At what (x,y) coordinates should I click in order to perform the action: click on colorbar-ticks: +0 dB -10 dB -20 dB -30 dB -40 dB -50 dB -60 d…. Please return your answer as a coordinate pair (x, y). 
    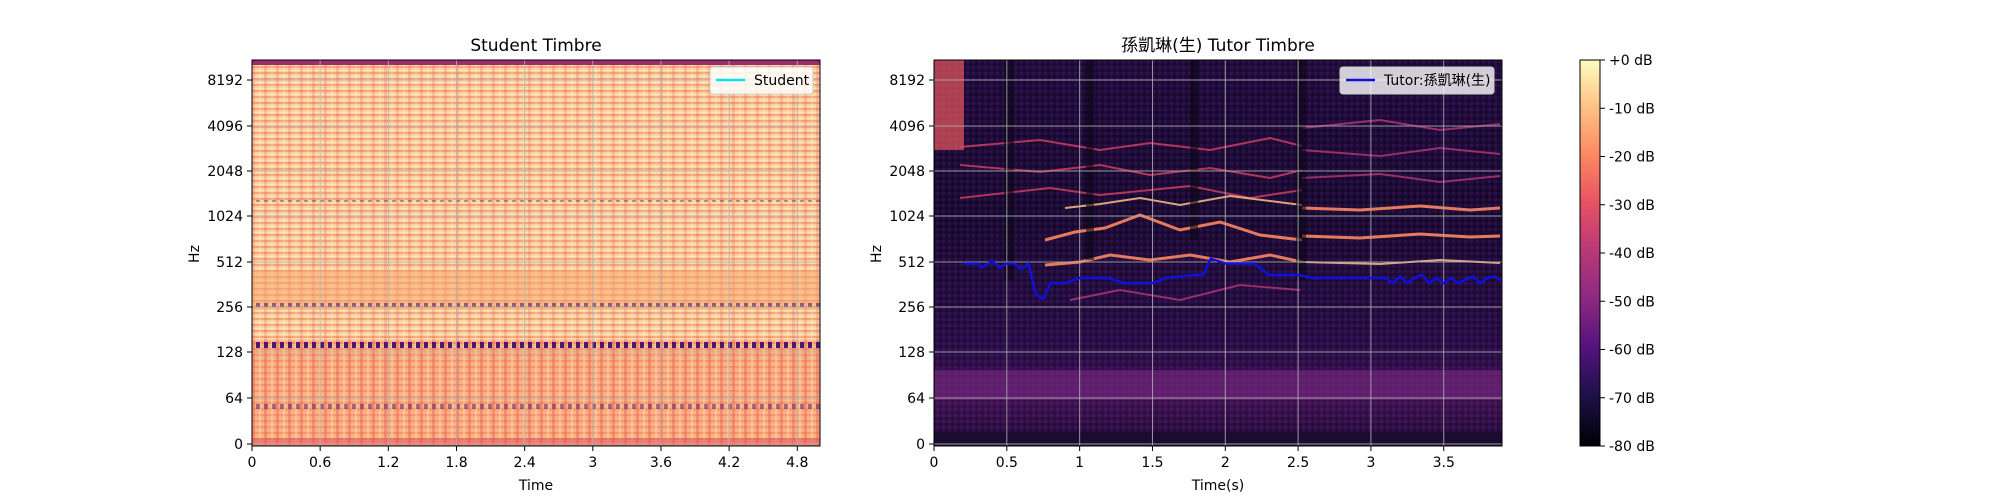
    Looking at the image, I should click on (1627, 254).